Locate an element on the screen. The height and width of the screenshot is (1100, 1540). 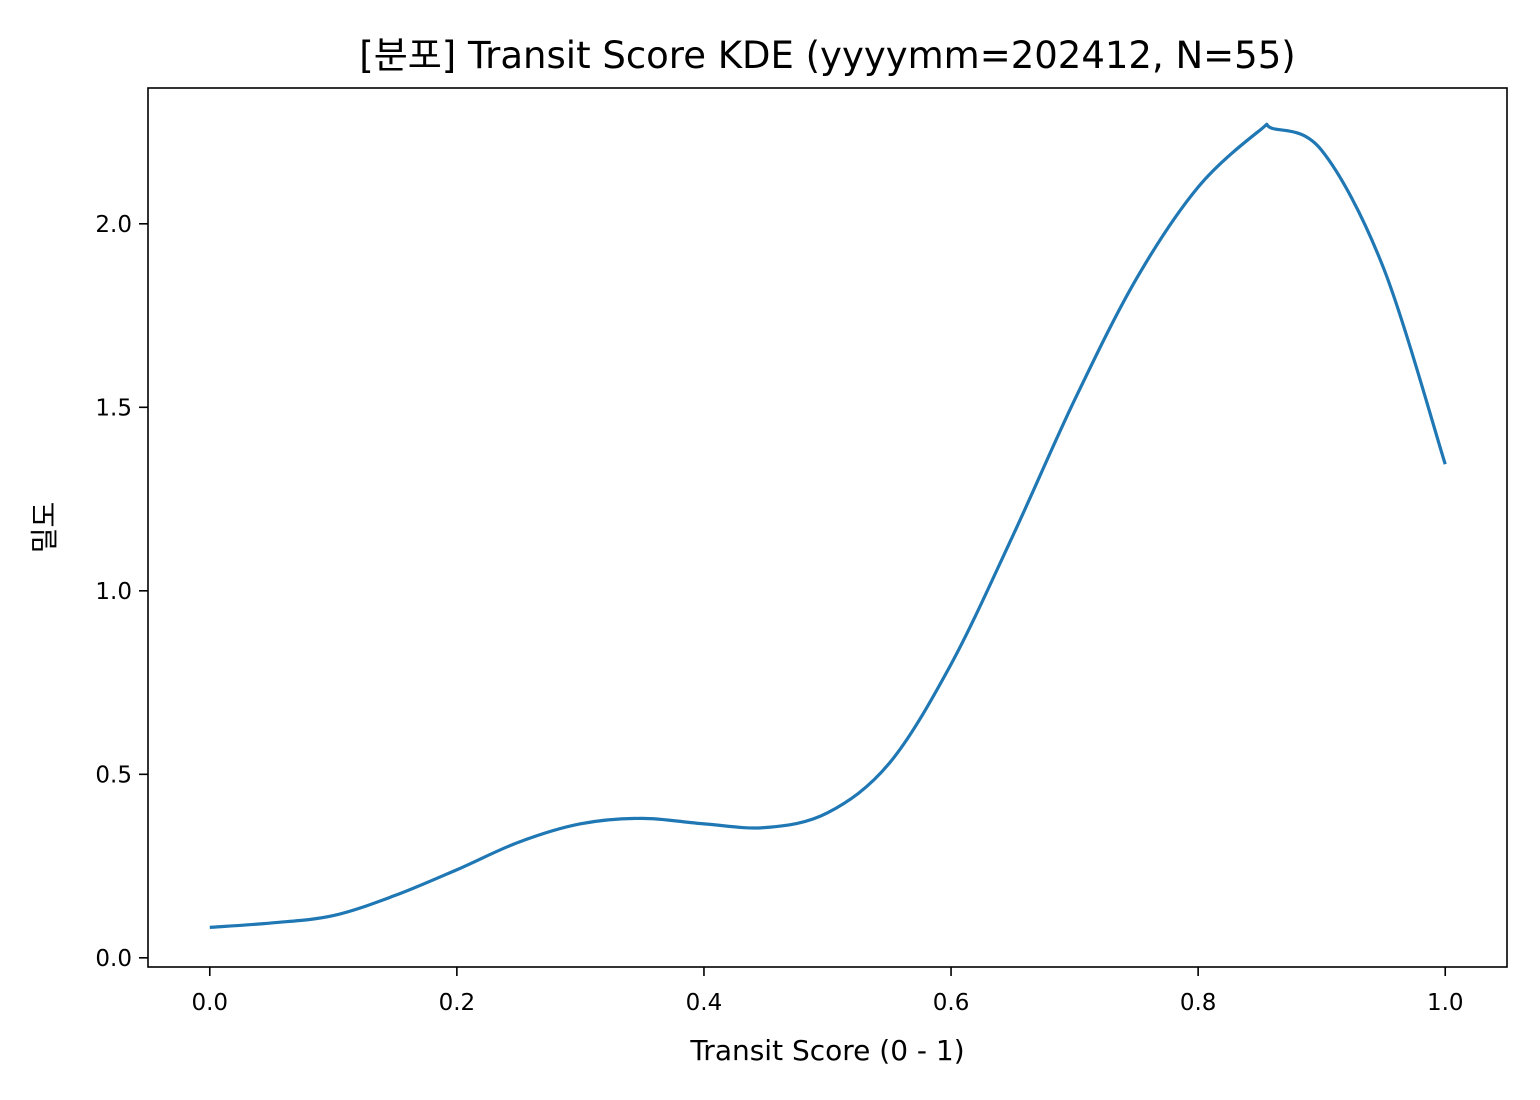
y-tick-label: 1.0 is located at coordinates (113, 592).